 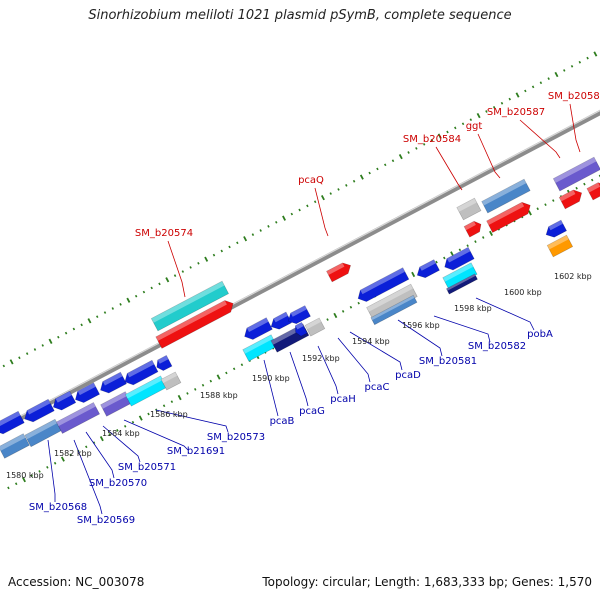 I want to click on gene-orange, so click(x=560, y=246).